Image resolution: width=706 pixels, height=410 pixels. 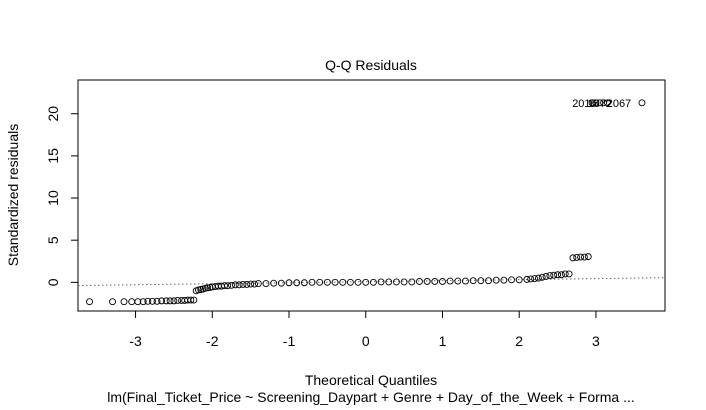 I want to click on point-label: 2067, so click(x=619, y=104).